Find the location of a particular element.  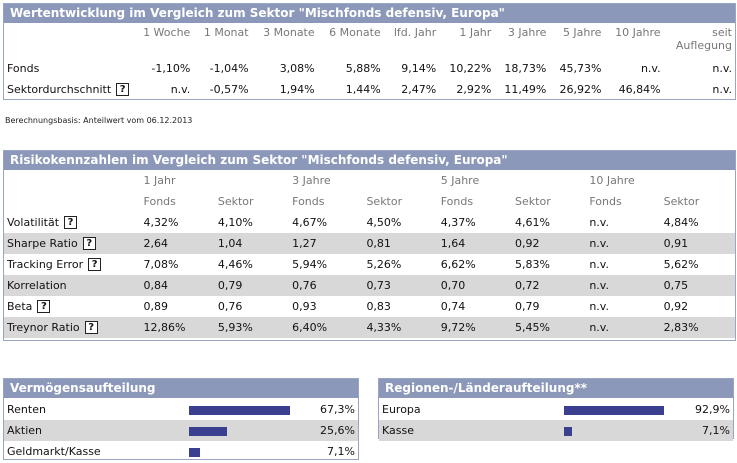

table-cell: 4,10% is located at coordinates (235, 222).